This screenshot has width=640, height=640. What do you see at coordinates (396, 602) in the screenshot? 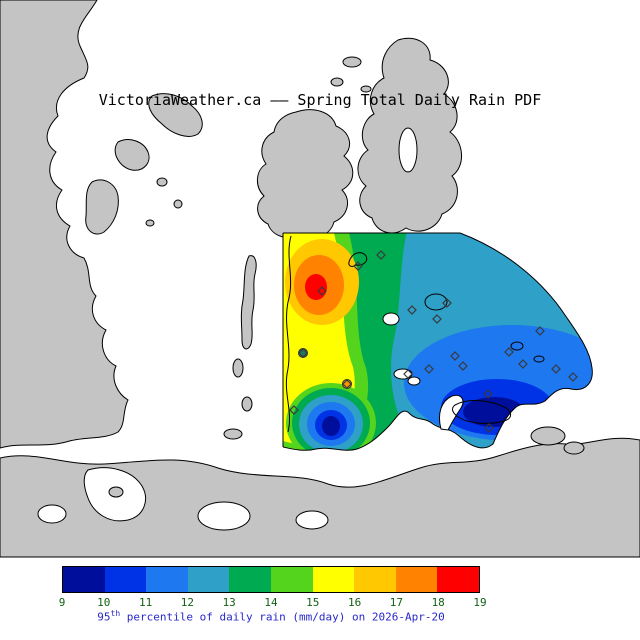
I see `colorbar-tick-label: 17` at bounding box center [396, 602].